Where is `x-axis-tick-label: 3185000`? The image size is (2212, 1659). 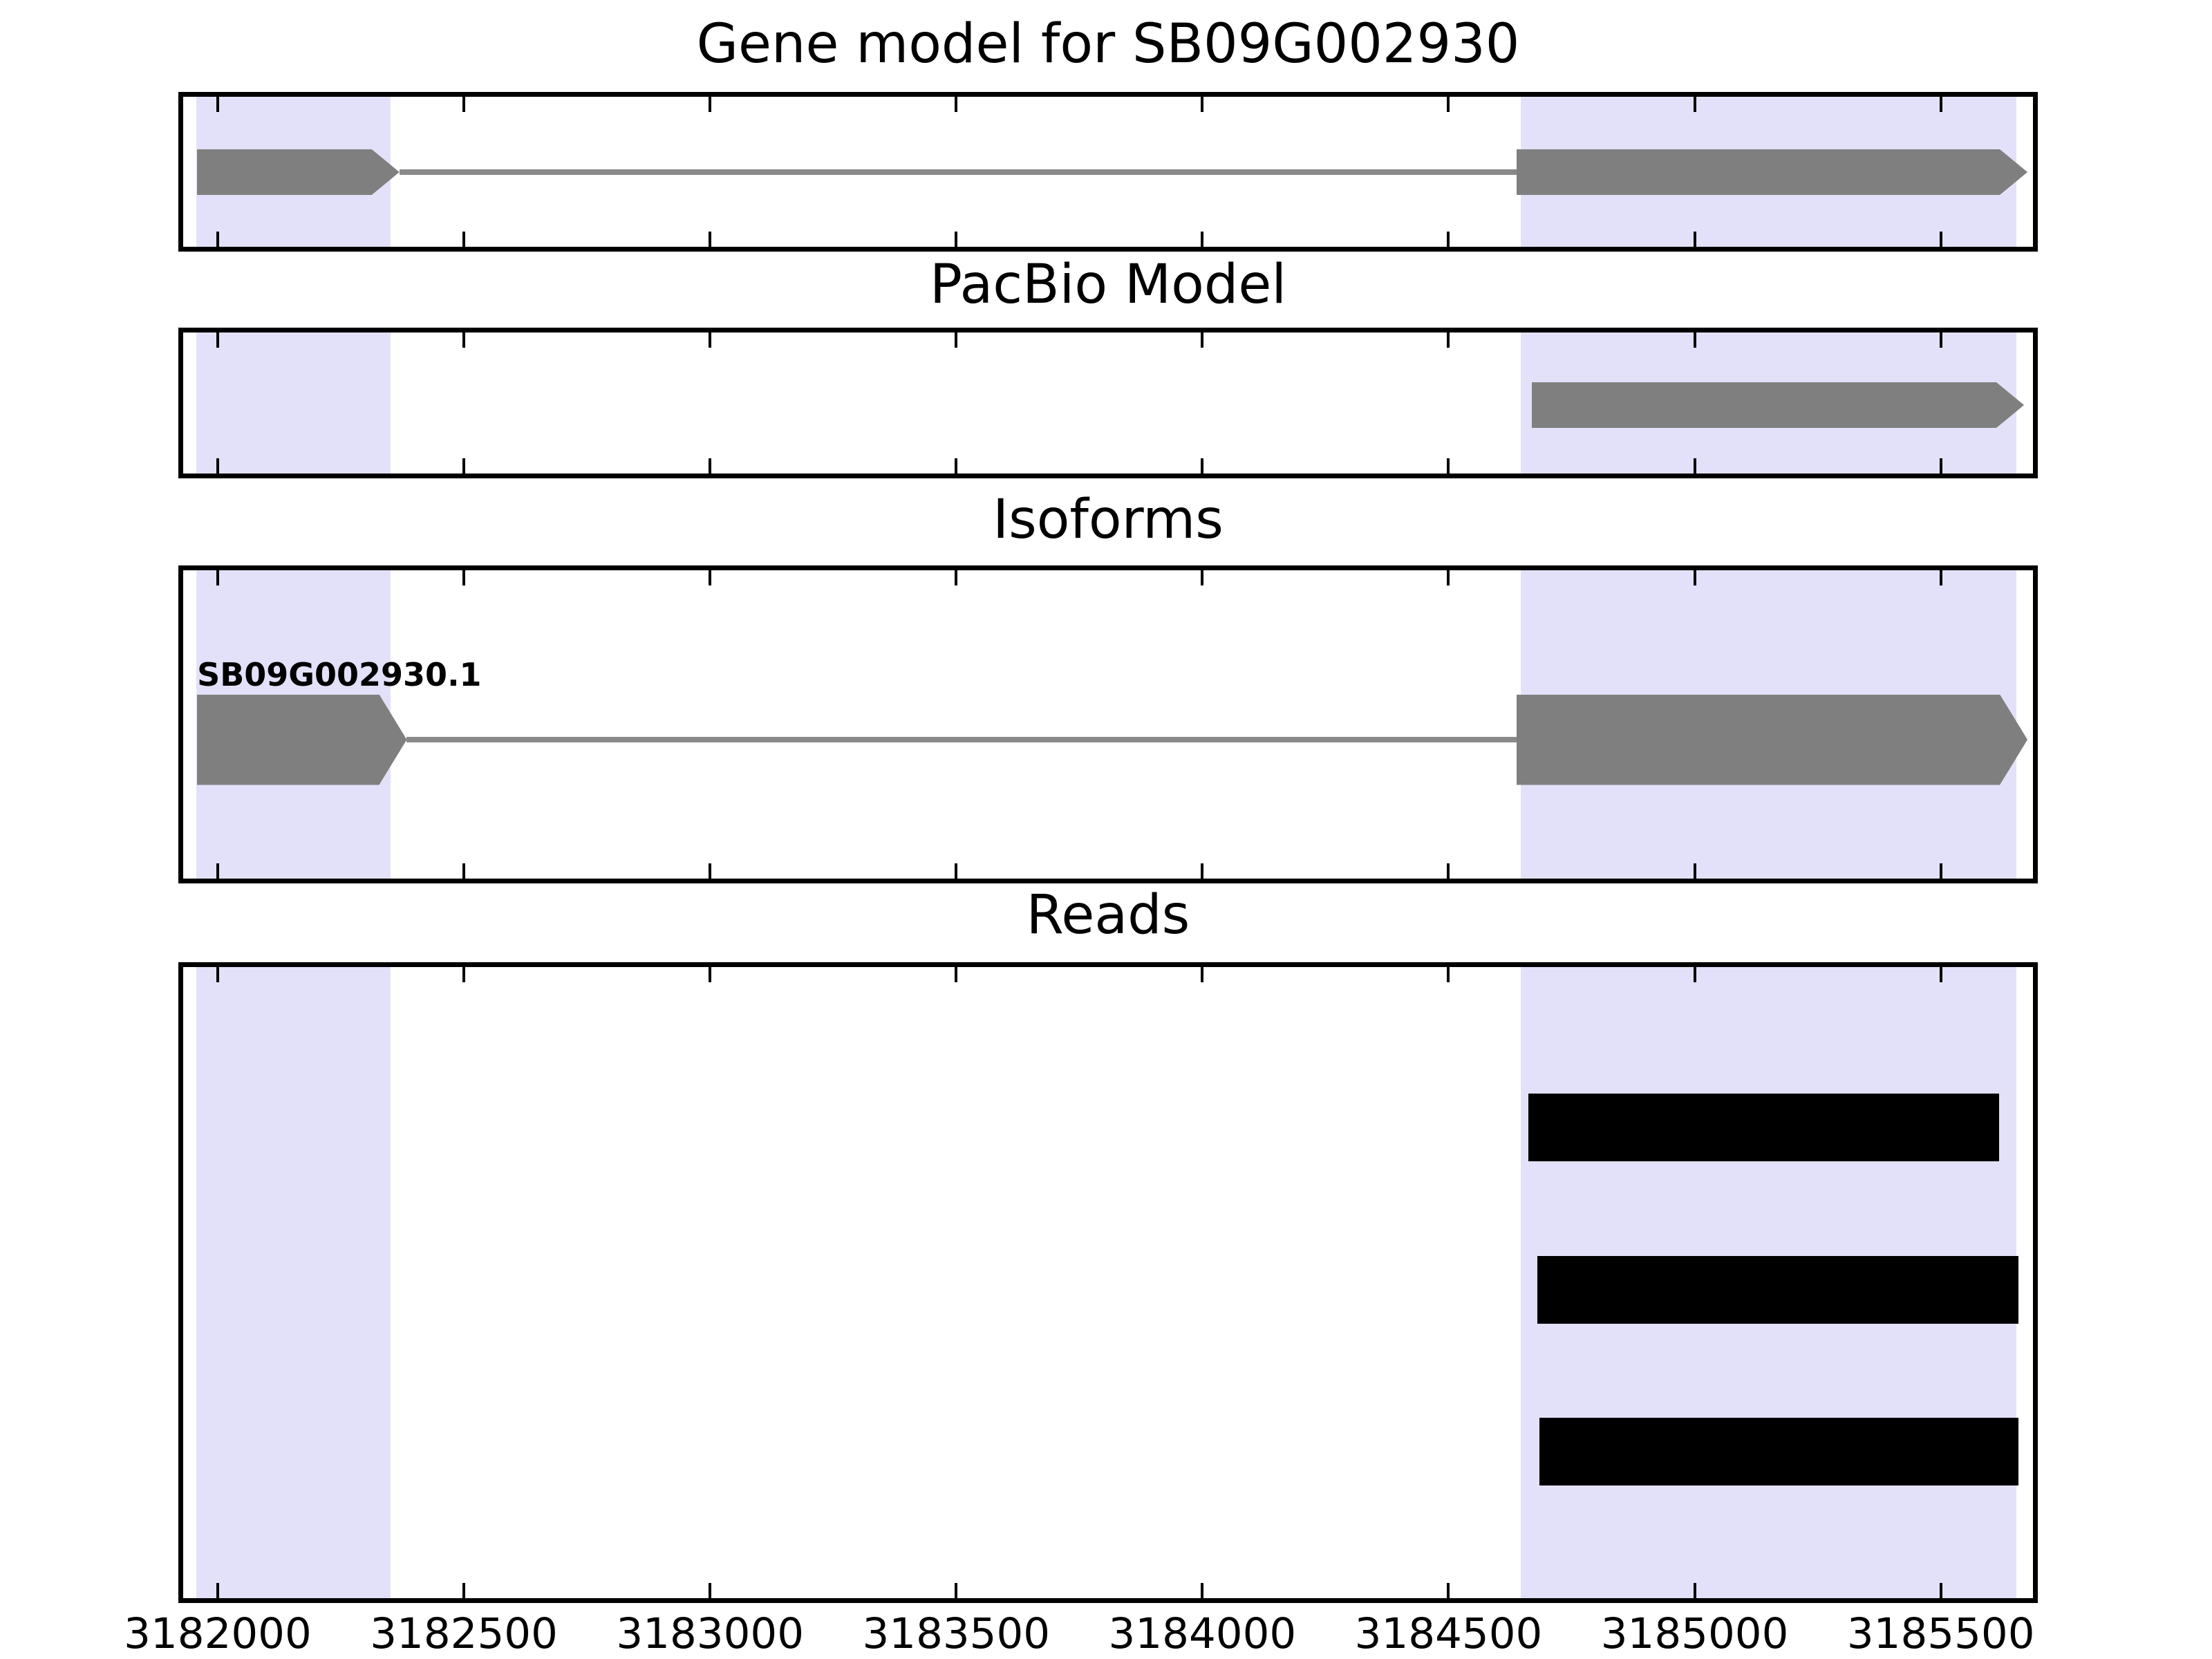
x-axis-tick-label: 3185000 is located at coordinates (1694, 1633).